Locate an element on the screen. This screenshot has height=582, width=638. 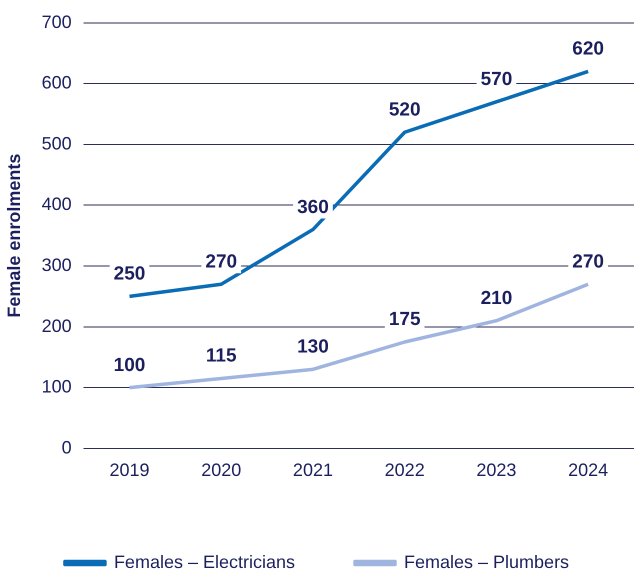
y-tick-label: 300 is located at coordinates (57, 264).